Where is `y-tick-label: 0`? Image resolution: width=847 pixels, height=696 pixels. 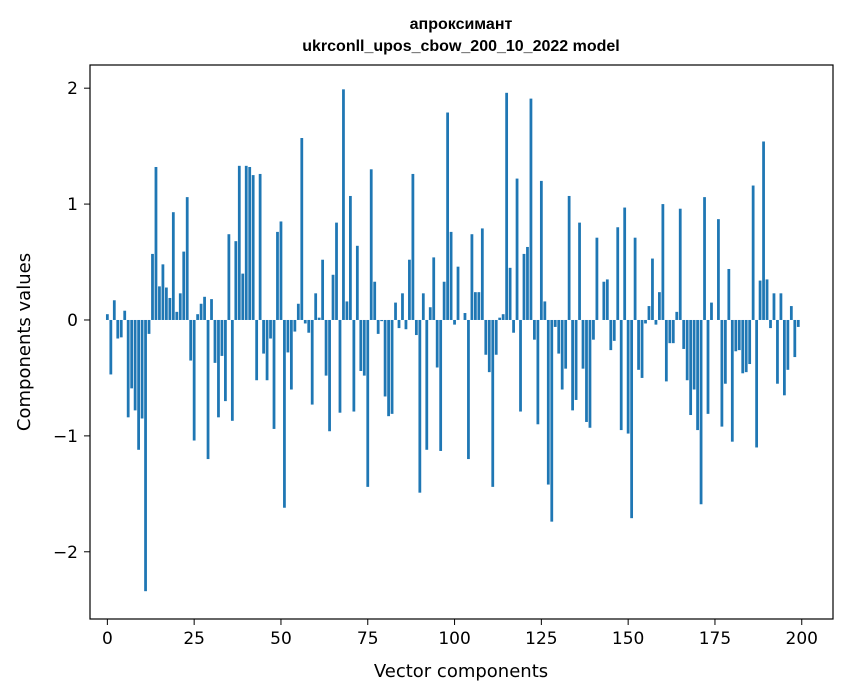
y-tick-label: 0 is located at coordinates (72, 321).